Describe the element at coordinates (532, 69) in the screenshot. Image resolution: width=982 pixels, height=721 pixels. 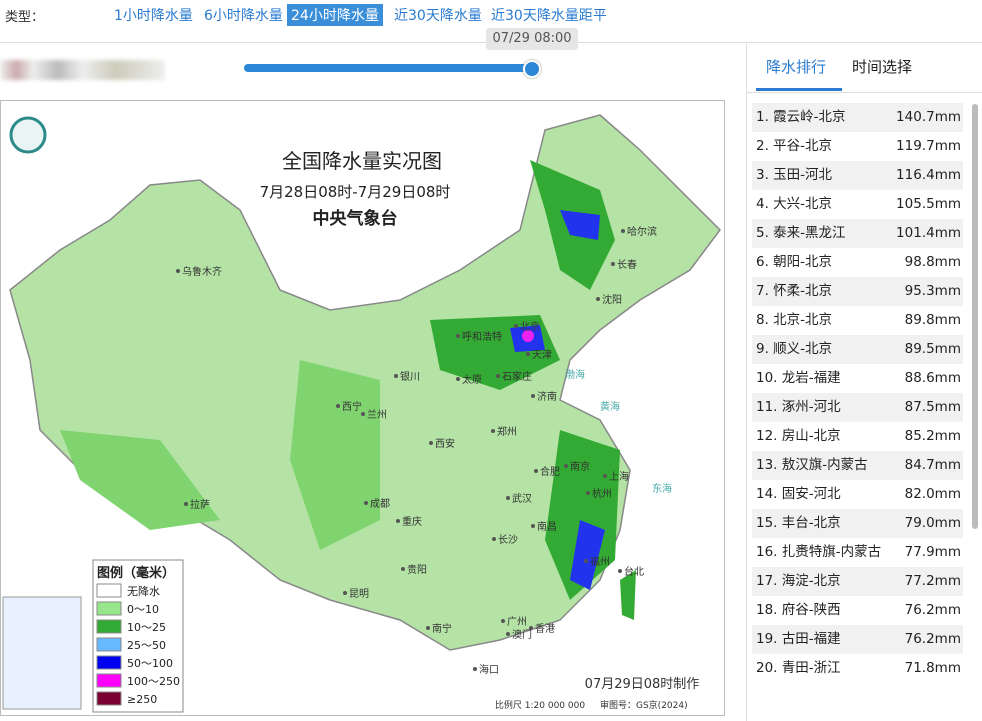
I see `slider-knob` at that location.